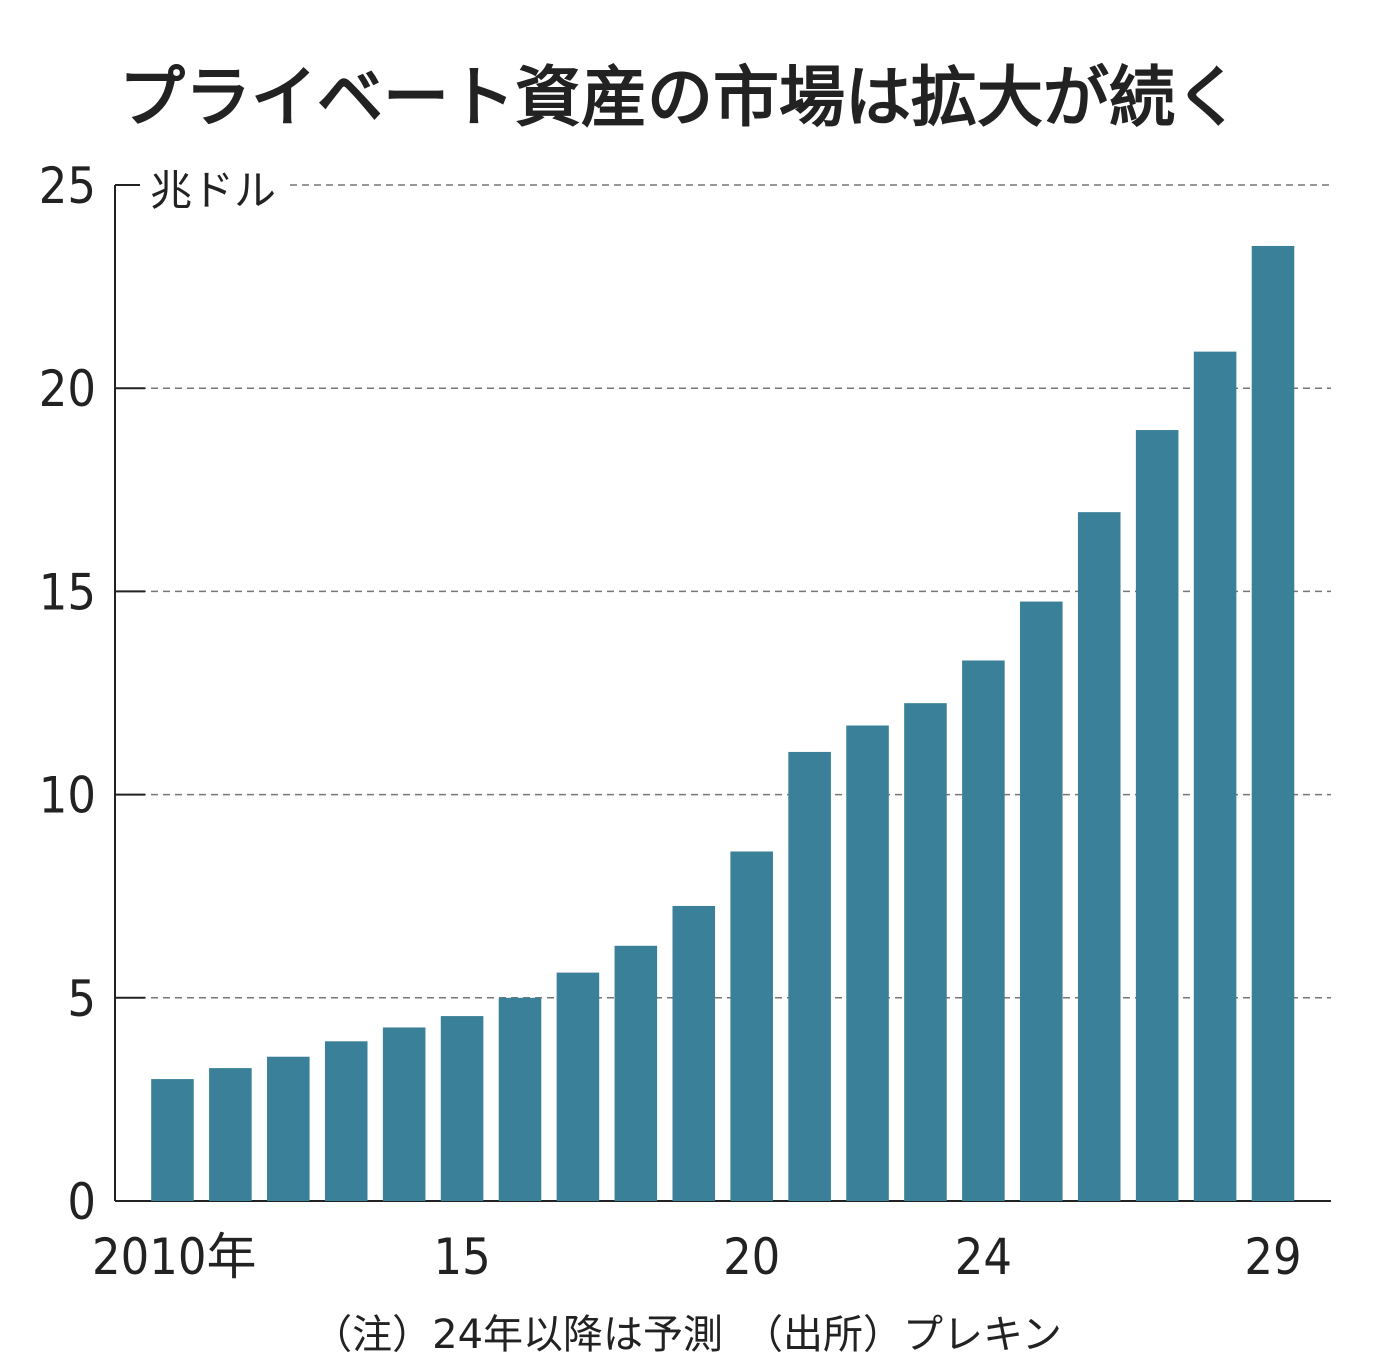 Image resolution: width=1374 pixels, height=1366 pixels. Describe the element at coordinates (81, 999) in the screenshot. I see `y-tick-label: 5` at that location.